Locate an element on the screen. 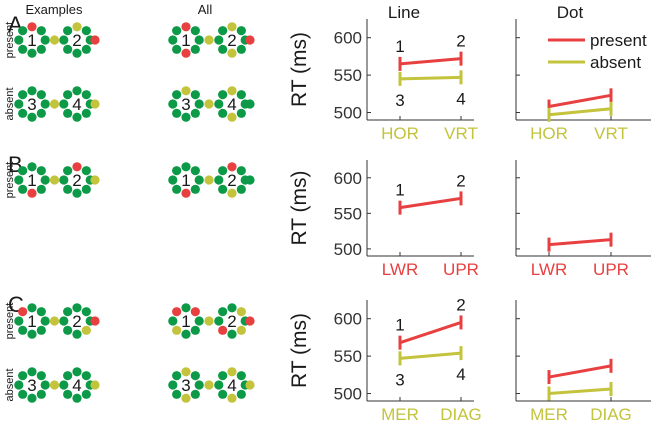 The height and width of the screenshot is (429, 660). y-axis-label: RT (ms) is located at coordinates (299, 350).